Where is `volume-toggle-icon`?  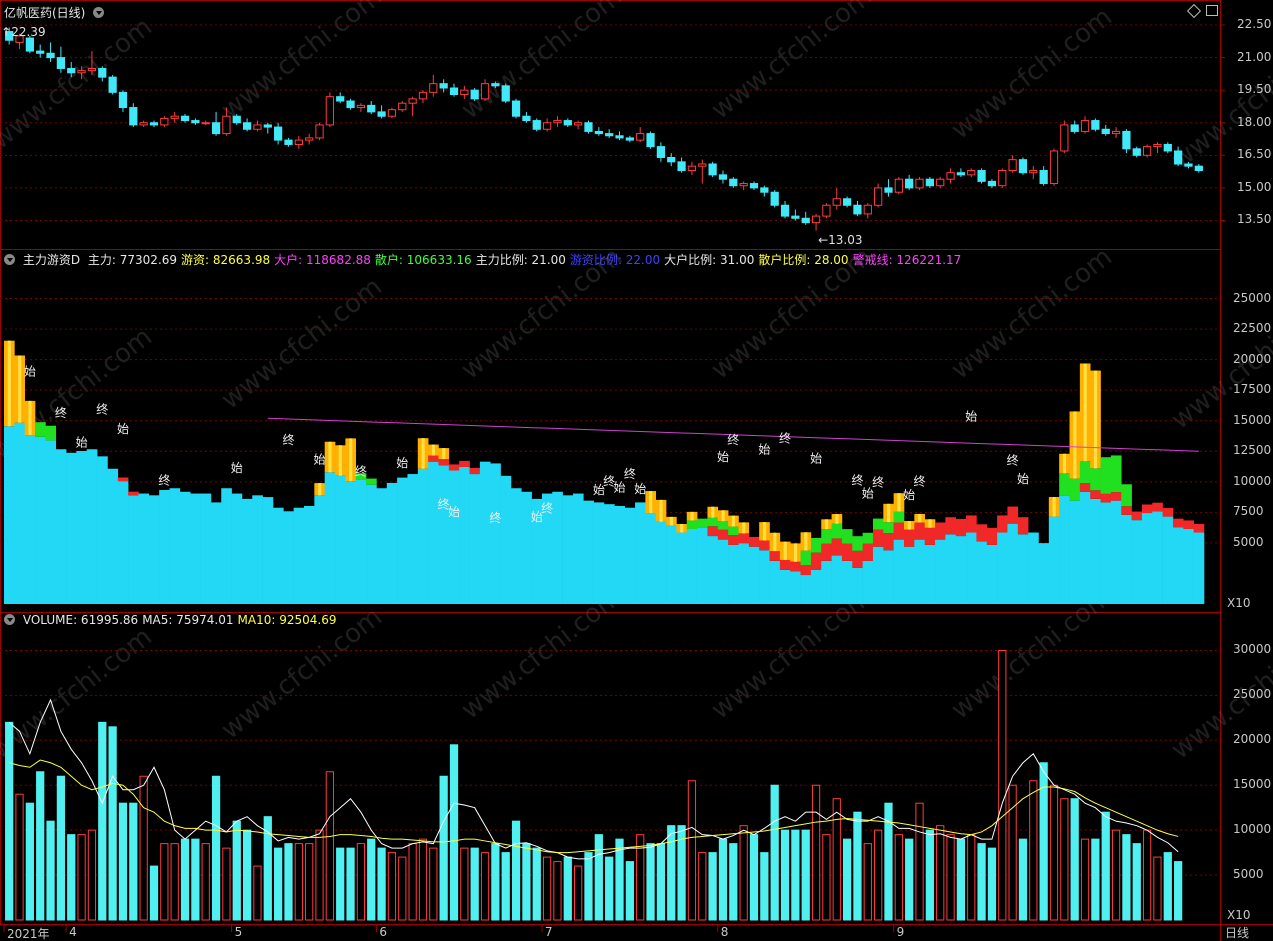 volume-toggle-icon is located at coordinates (9, 619).